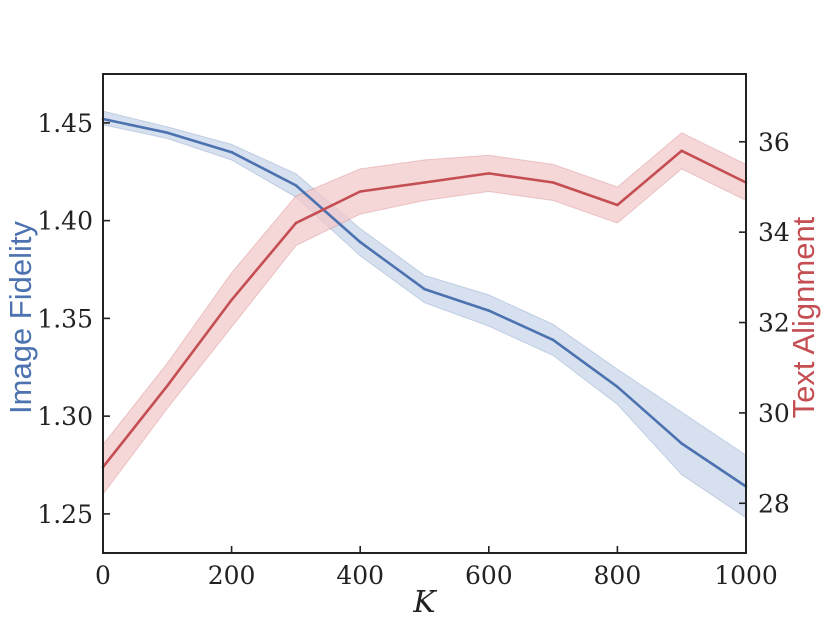 This screenshot has height=623, width=830. Describe the element at coordinates (103, 575) in the screenshot. I see `x-tick-label: 0` at that location.